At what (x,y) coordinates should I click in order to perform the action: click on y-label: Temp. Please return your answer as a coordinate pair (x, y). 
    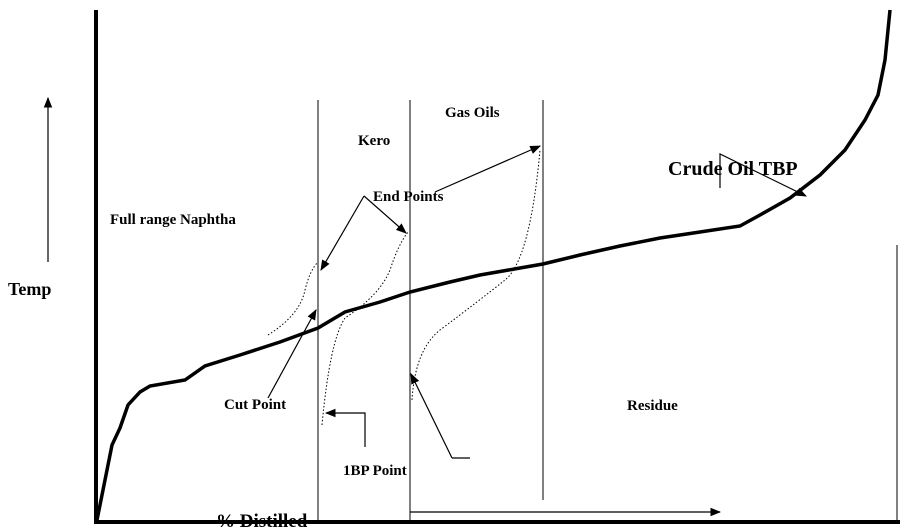
    Looking at the image, I should click on (29, 289).